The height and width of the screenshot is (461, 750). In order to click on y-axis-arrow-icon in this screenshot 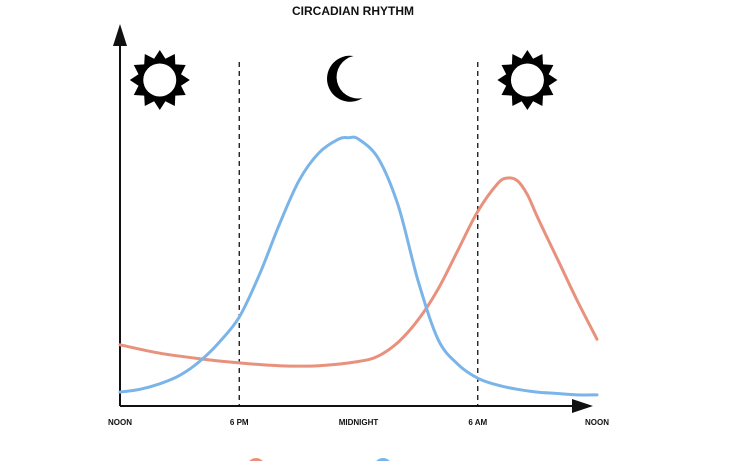, I will do `click(120, 35)`.